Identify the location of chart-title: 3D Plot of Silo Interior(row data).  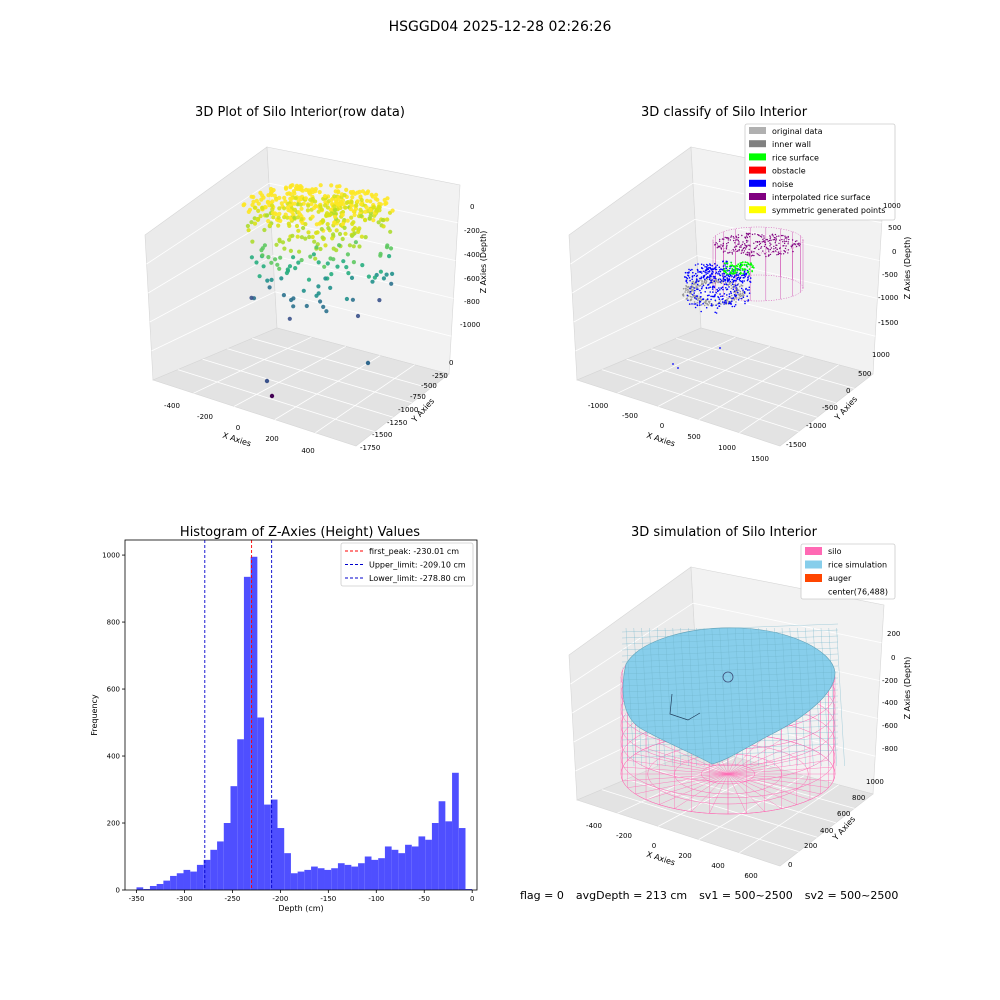
(300, 112).